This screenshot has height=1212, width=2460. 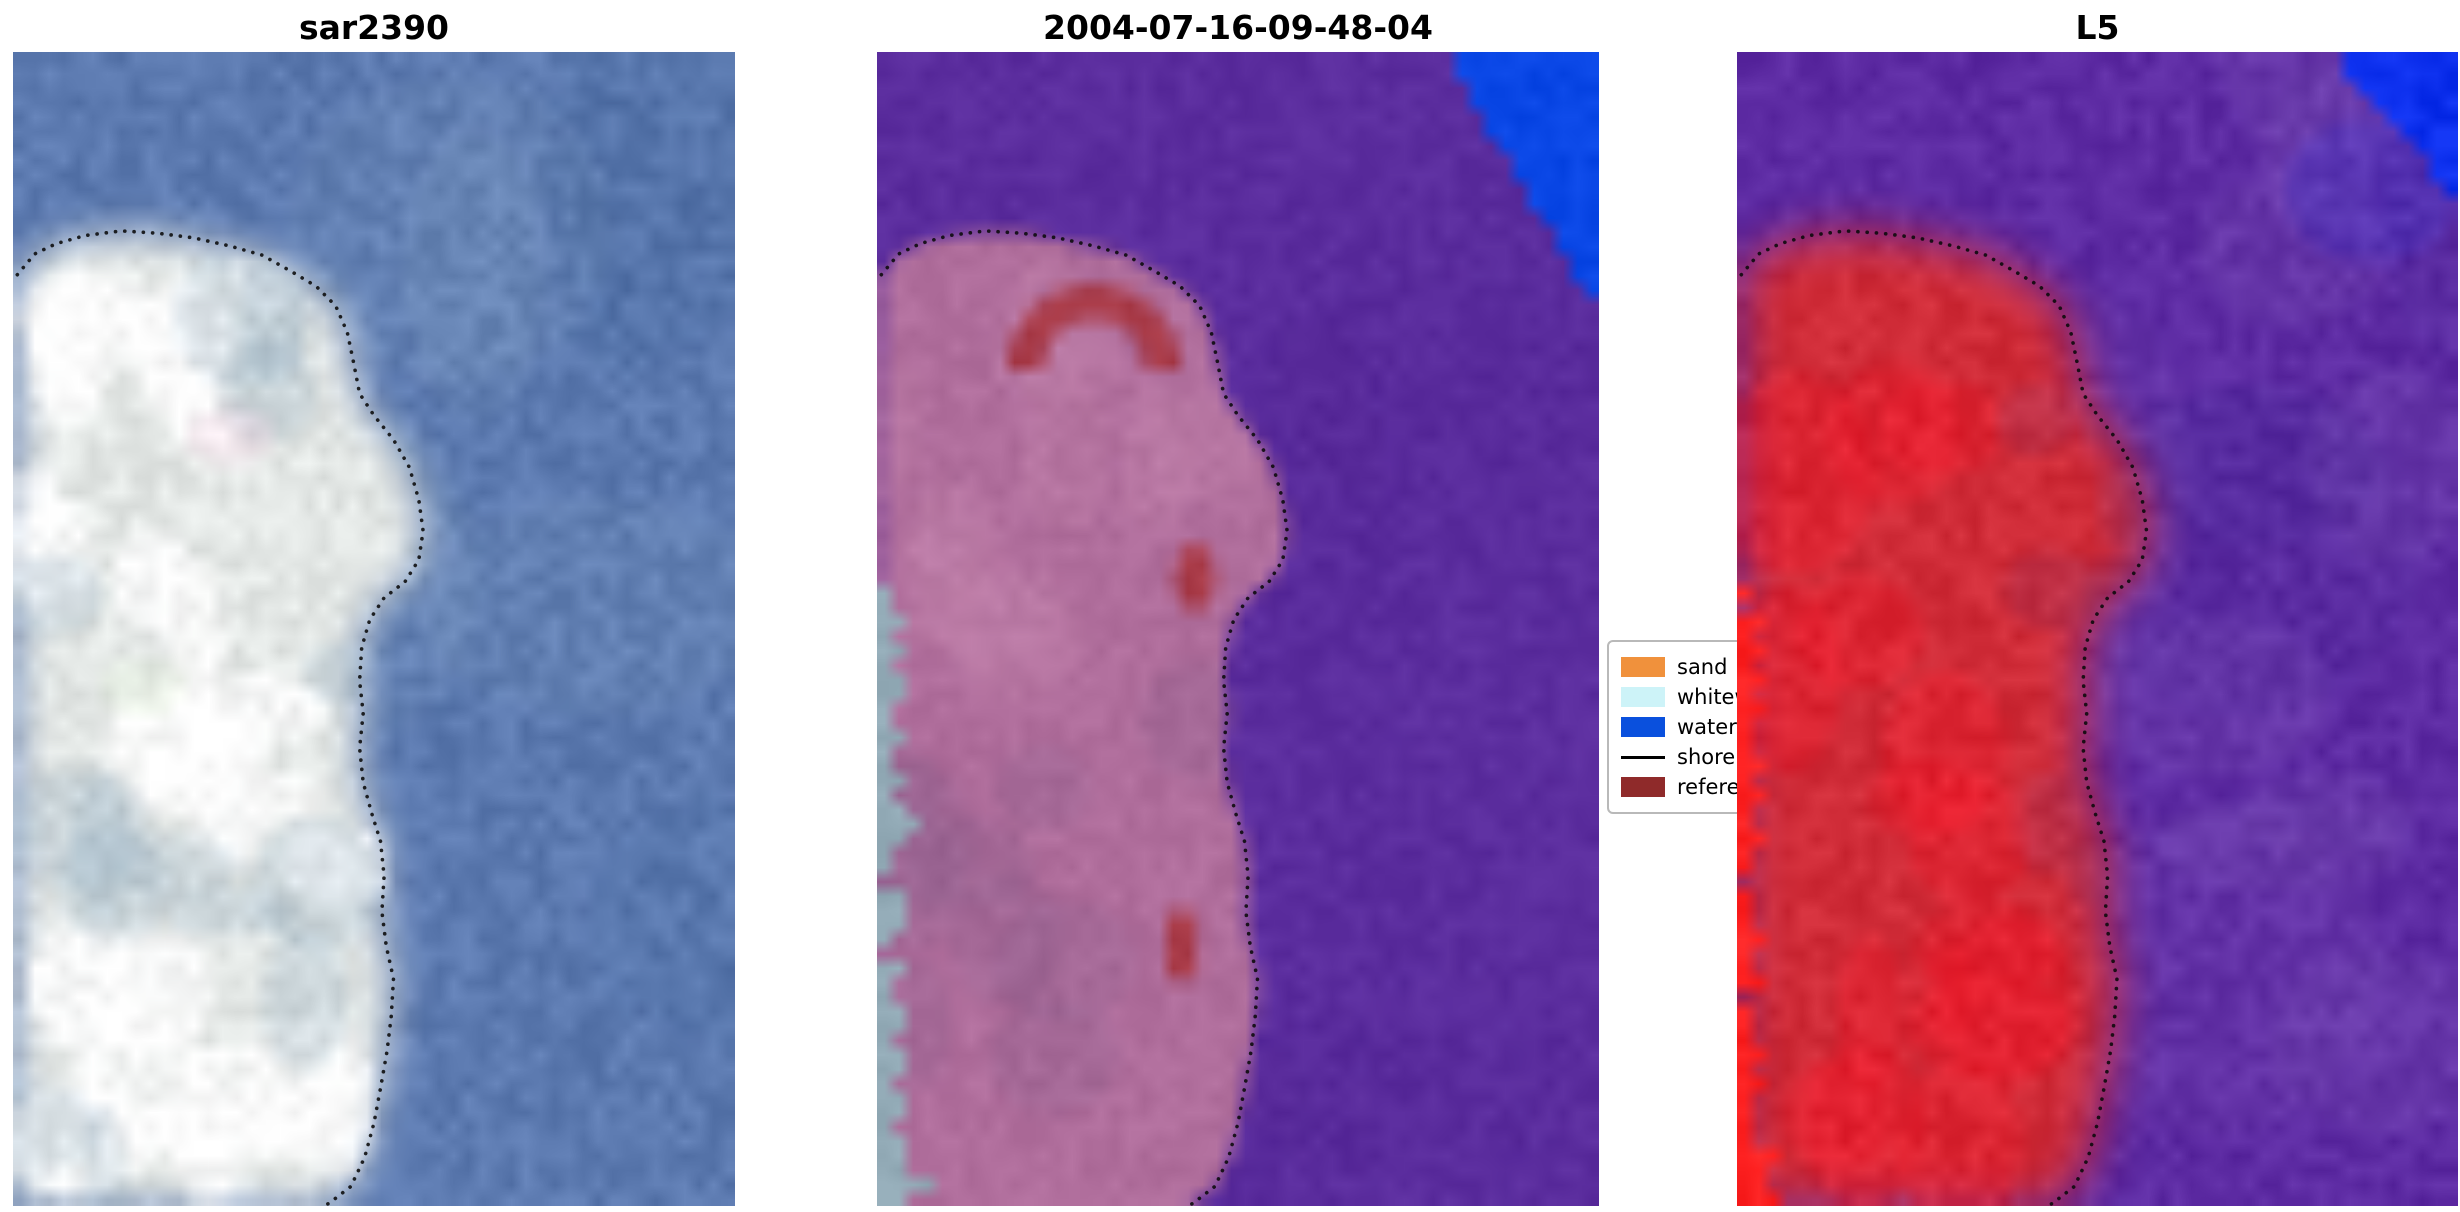 I want to click on legend-item-water: water, so click(x=1716, y=727).